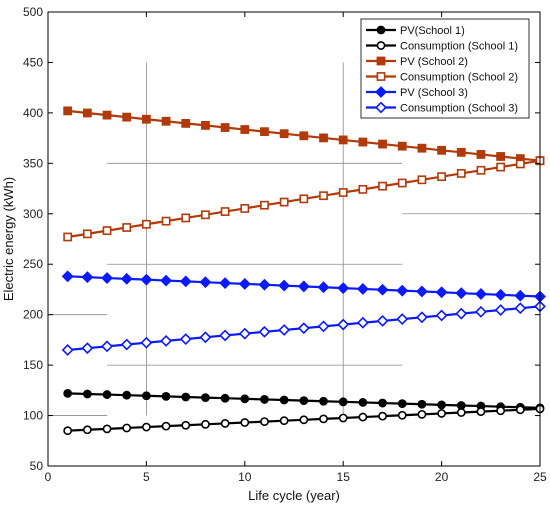 This screenshot has width=550, height=512. What do you see at coordinates (33, 315) in the screenshot?
I see `y-tick-label: 200` at bounding box center [33, 315].